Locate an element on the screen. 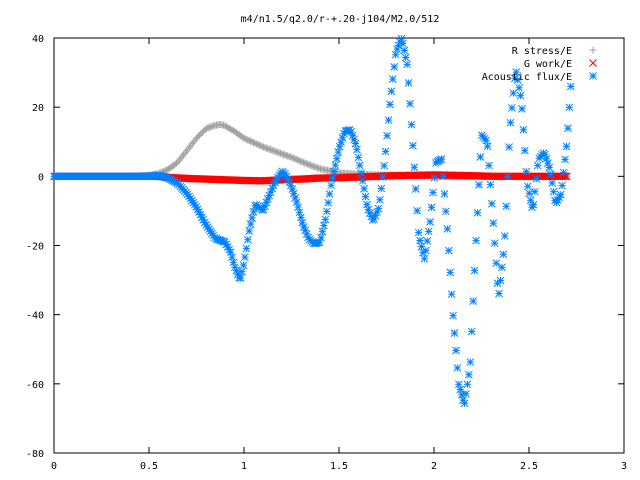  legend-marker-r-stress is located at coordinates (593, 50).